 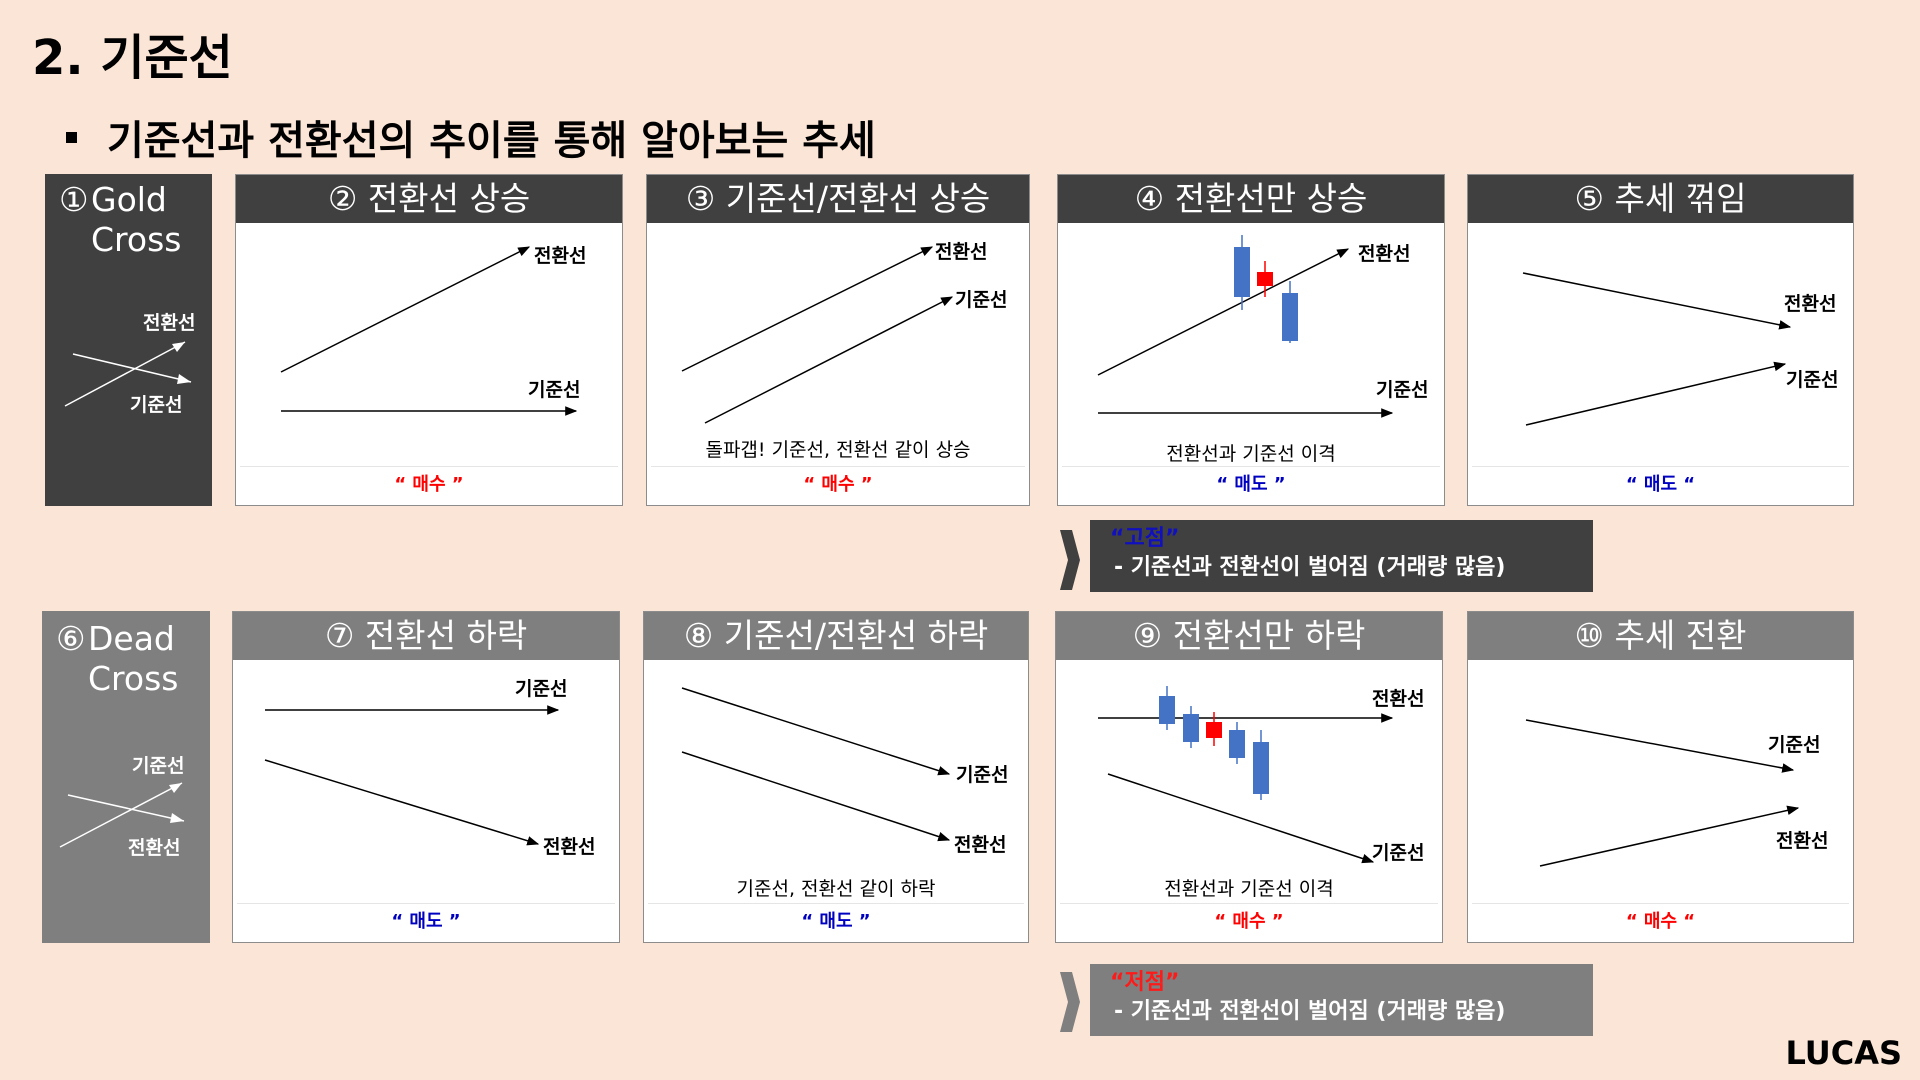 I want to click on gold-cross-arrows, so click(x=128, y=374).